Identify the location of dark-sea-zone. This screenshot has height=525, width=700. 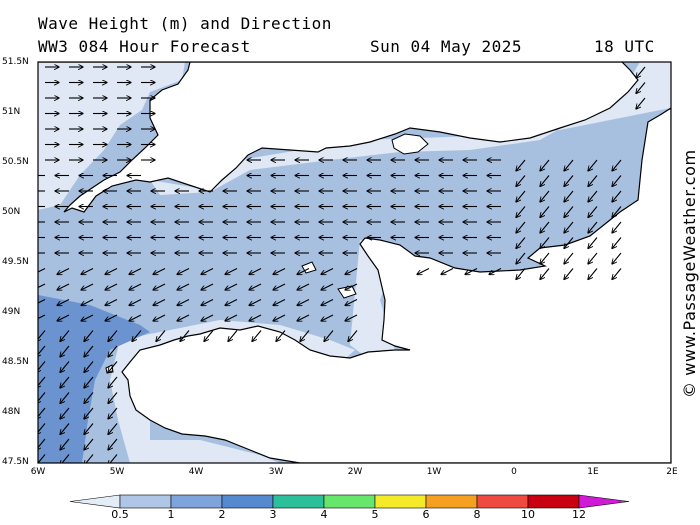
(94, 379).